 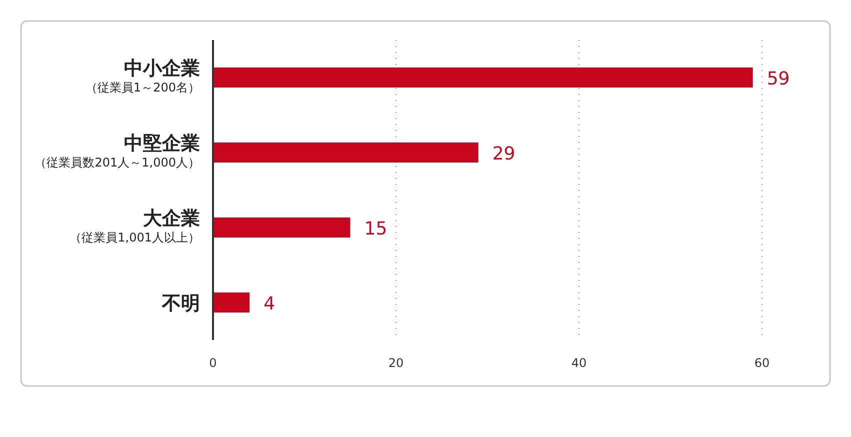 I want to click on y-tick-label: 中堅企業（従業員数201人～1,000人）, so click(x=117, y=151).